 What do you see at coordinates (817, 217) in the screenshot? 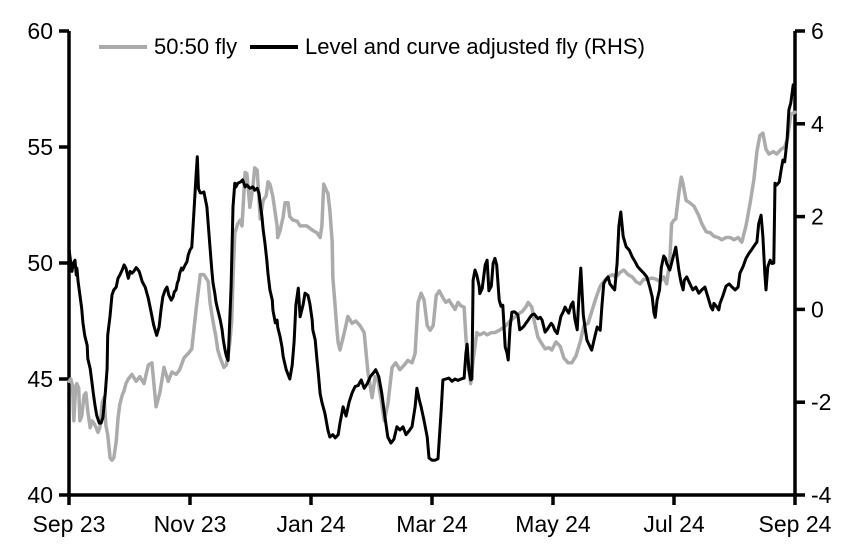
I see `y-axis-right-tick-label: 2` at bounding box center [817, 217].